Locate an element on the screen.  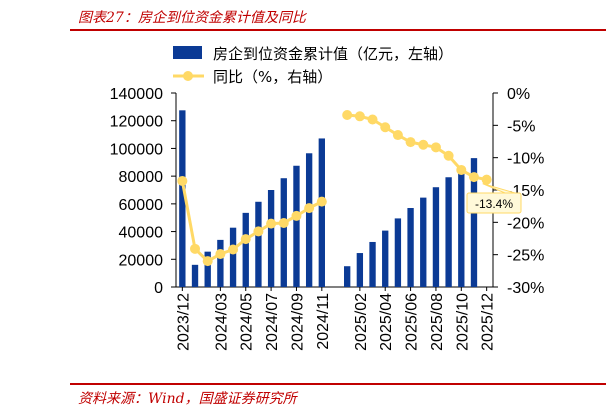
x-tick-label: 2024/03 is located at coordinates (221, 322).